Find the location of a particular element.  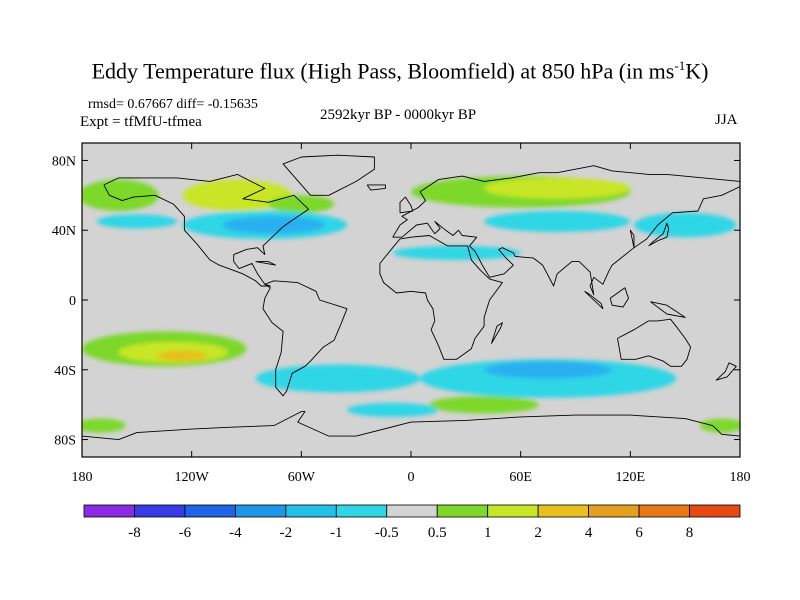

colorbar-label: 8 is located at coordinates (690, 533).